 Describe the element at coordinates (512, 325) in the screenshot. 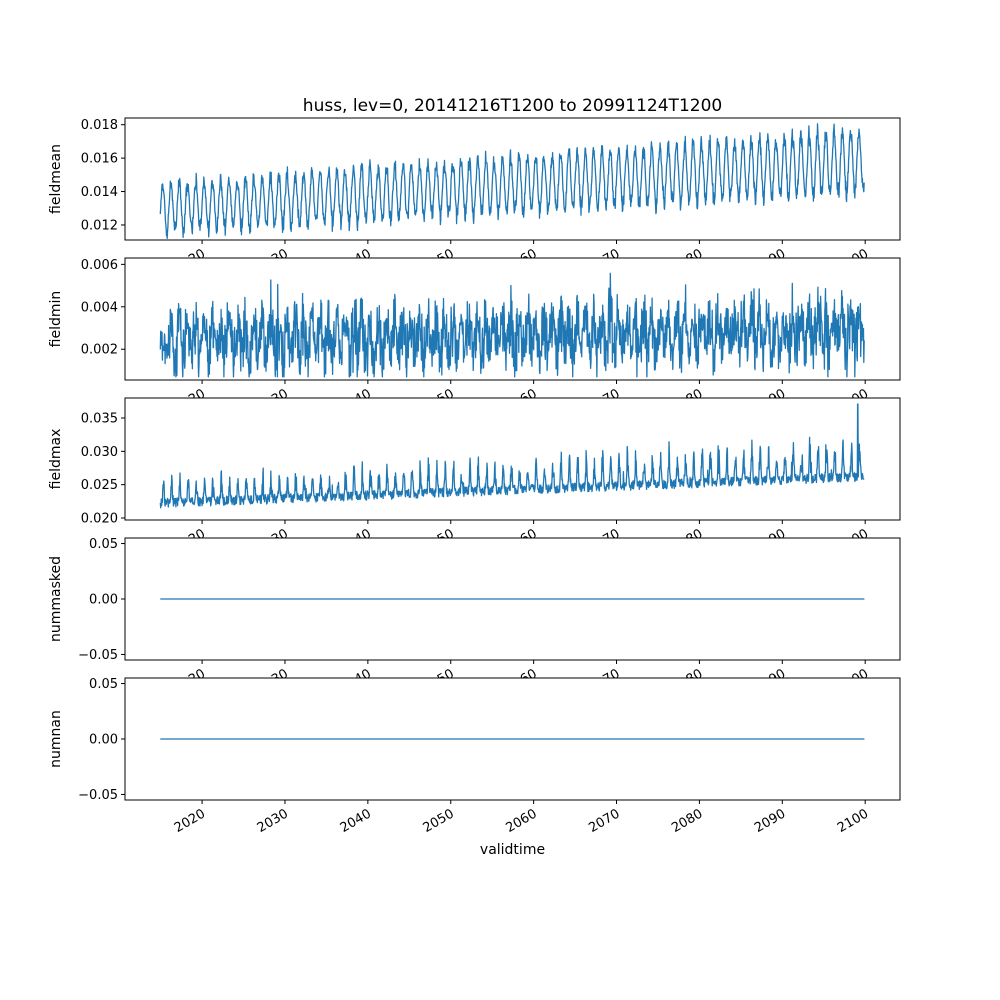

I see `series-fieldmin` at that location.